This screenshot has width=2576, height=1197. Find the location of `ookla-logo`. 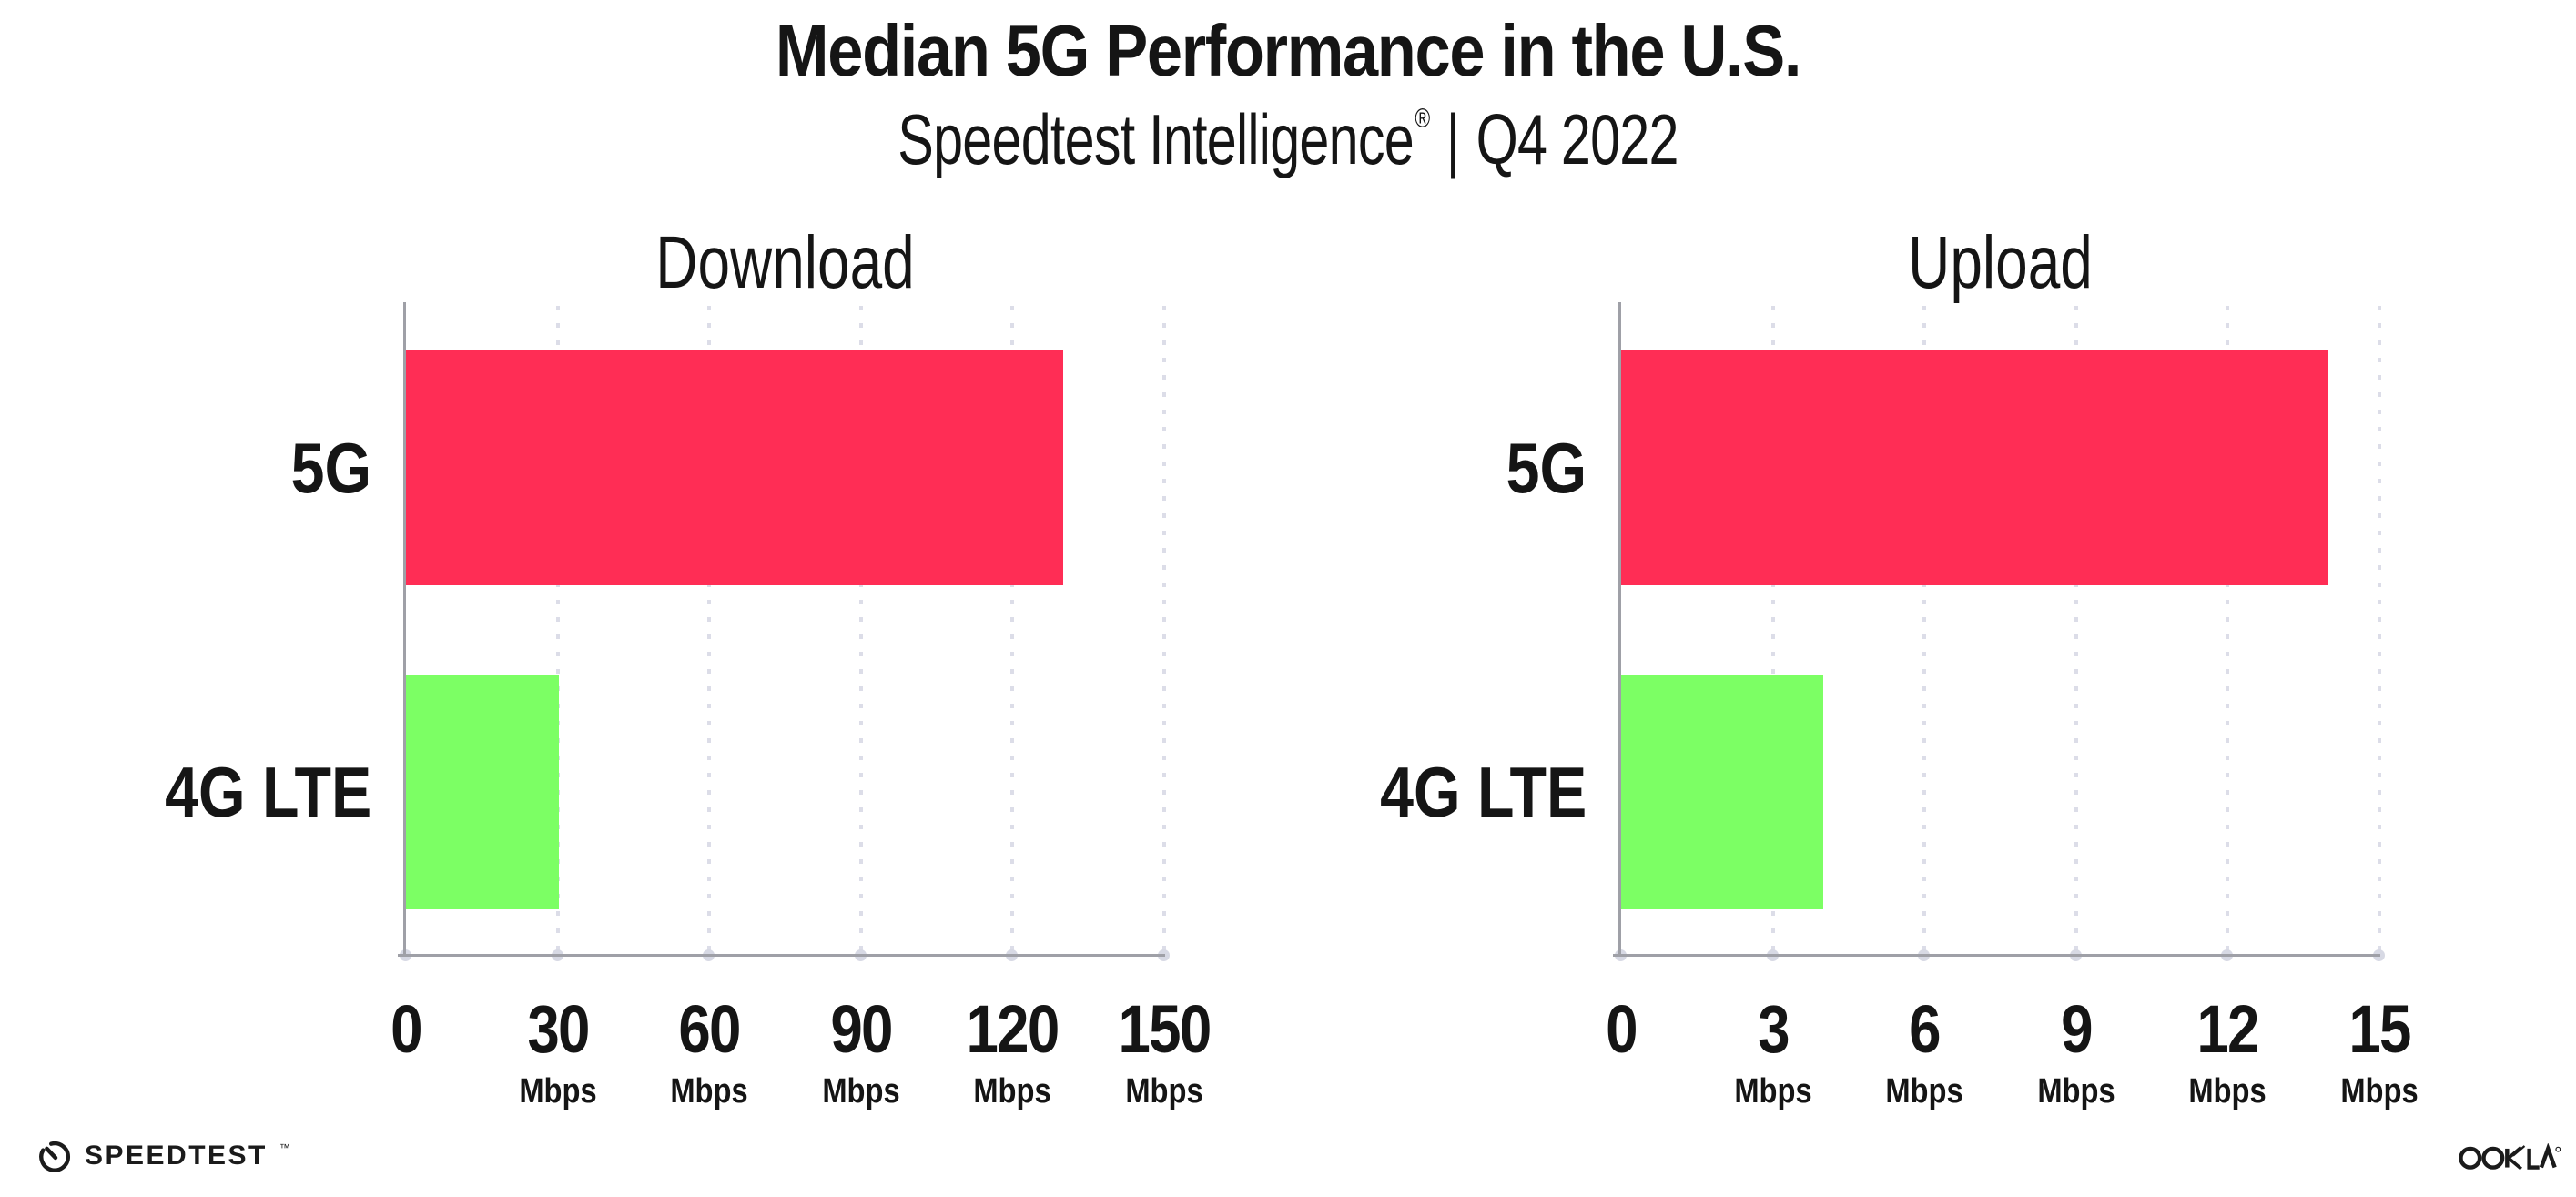

ookla-logo is located at coordinates (2510, 1159).